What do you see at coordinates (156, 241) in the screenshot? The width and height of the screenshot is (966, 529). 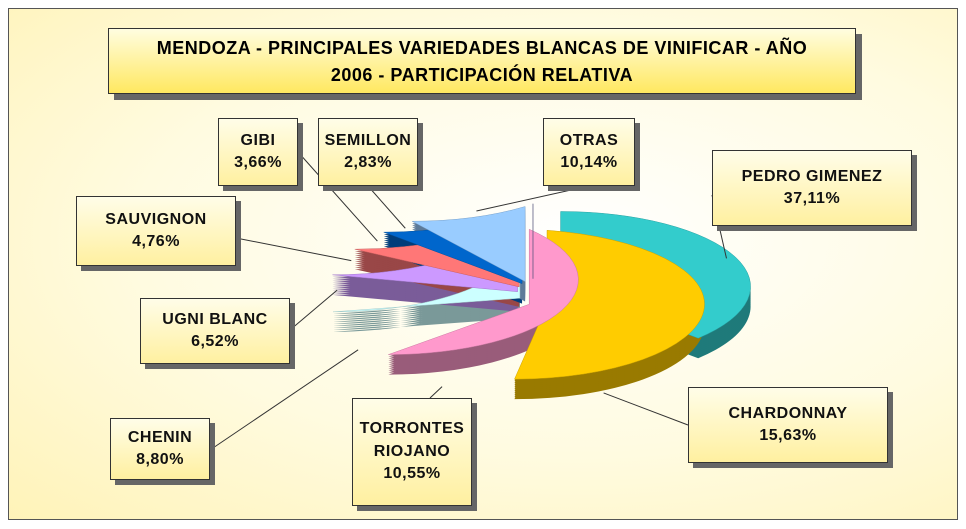 I see `label-value: 4,76%` at bounding box center [156, 241].